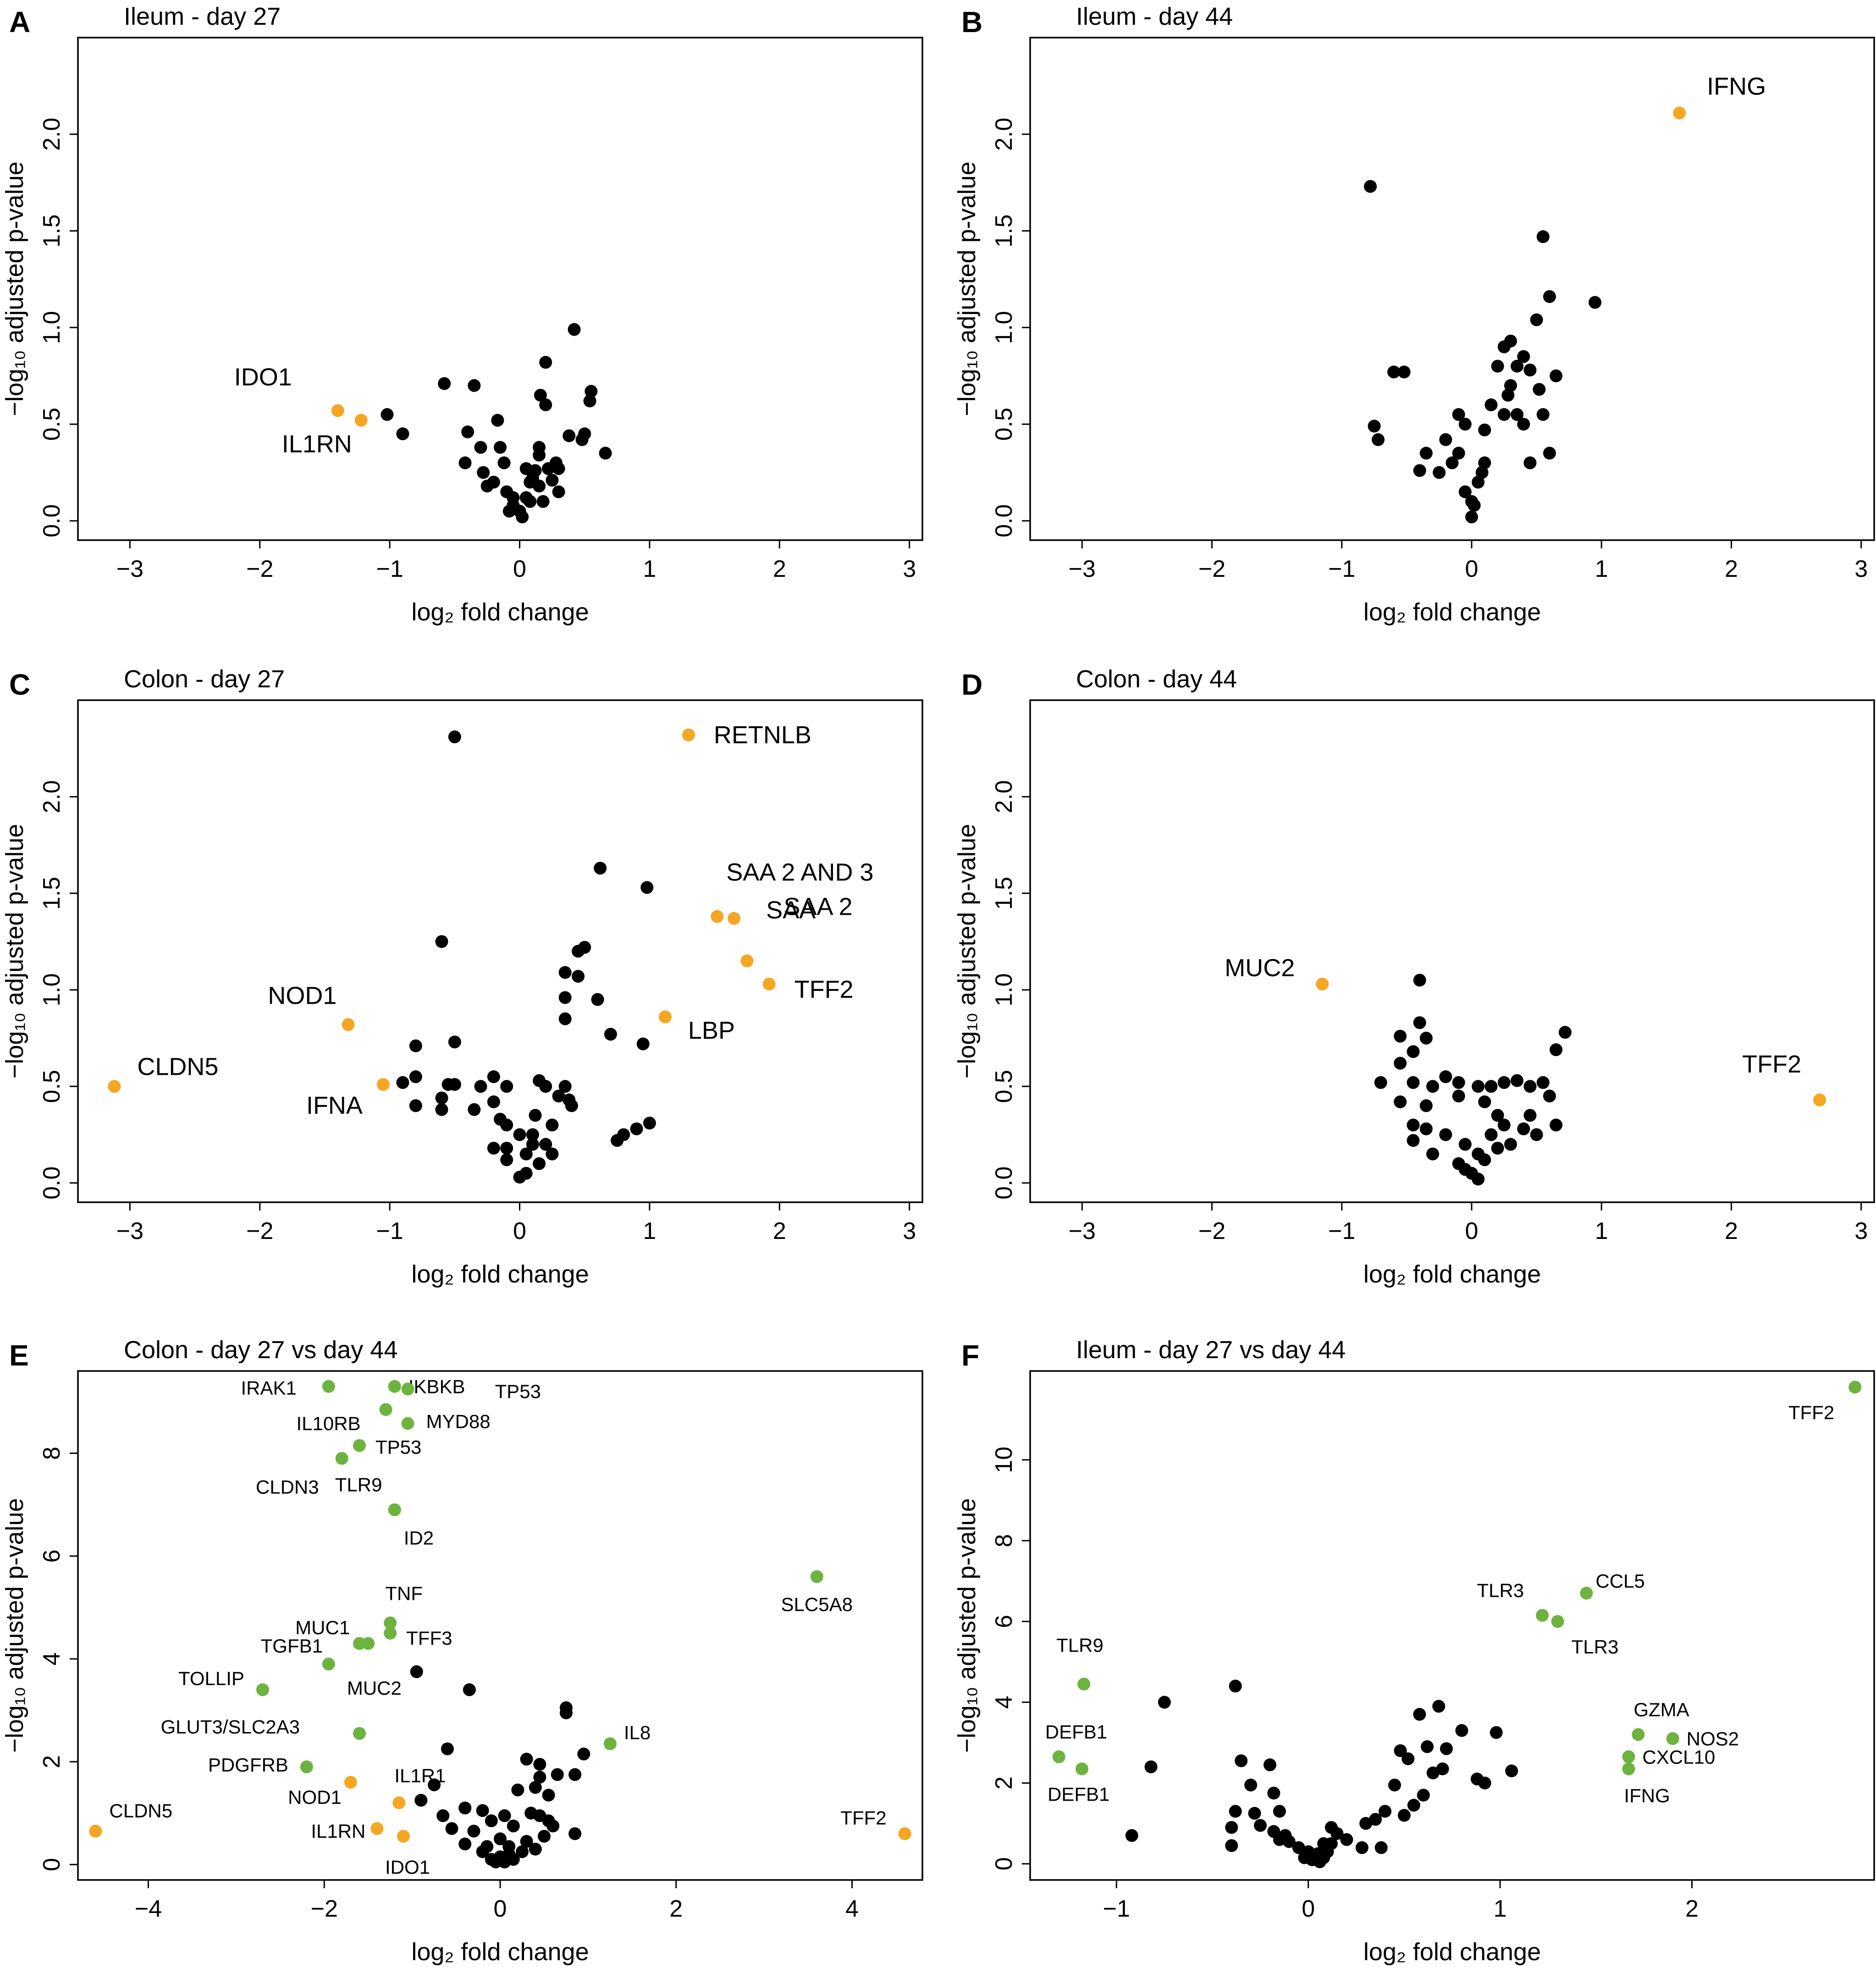 The height and width of the screenshot is (1968, 1876). I want to click on x-tick-label: 4, so click(852, 1909).